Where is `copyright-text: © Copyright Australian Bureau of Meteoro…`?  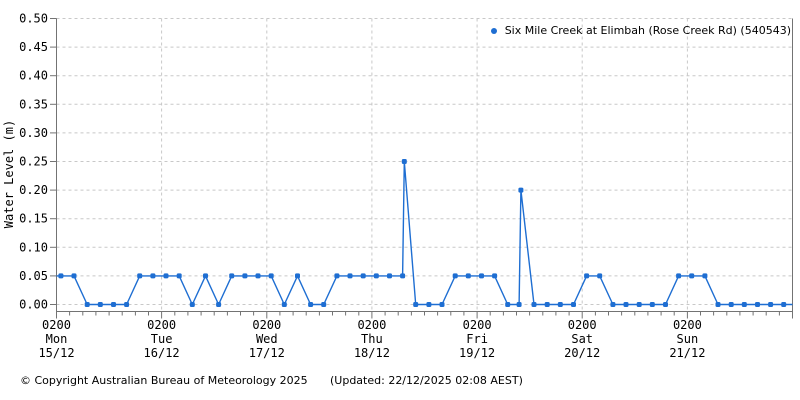
copyright-text: © Copyright Australian Bureau of Meteoro… is located at coordinates (164, 380).